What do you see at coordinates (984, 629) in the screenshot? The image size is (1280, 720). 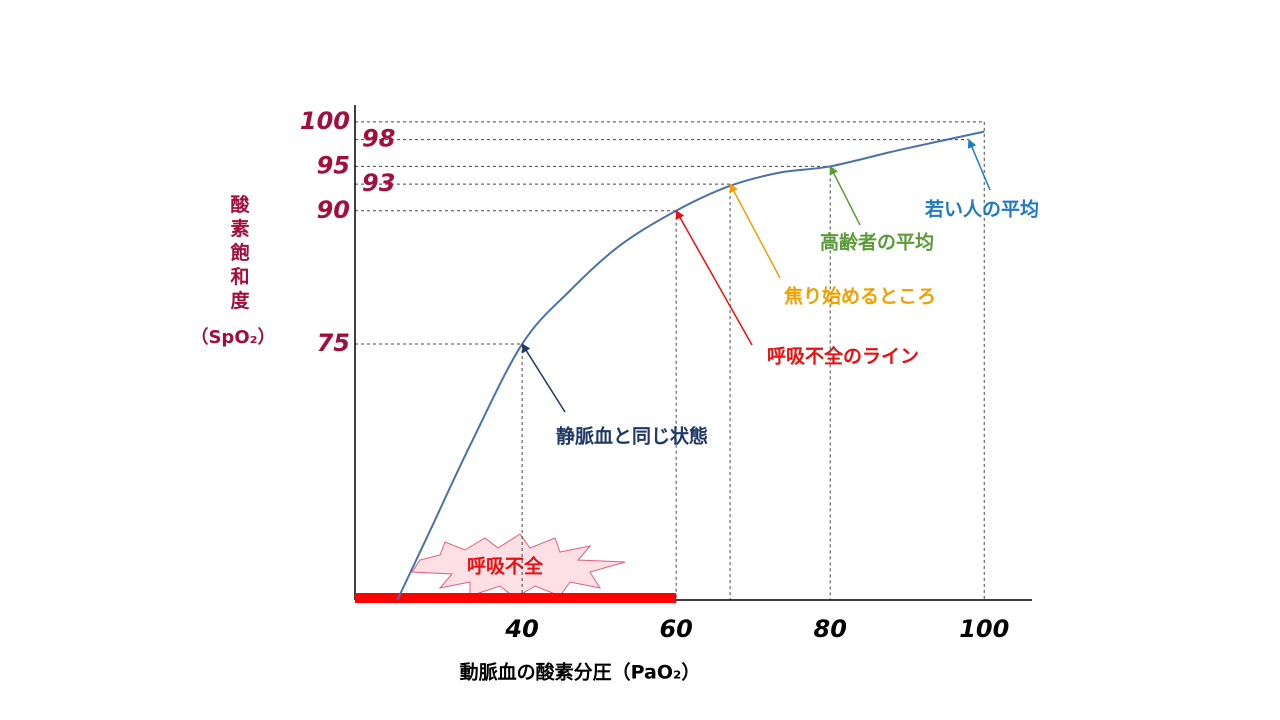 I see `x-tick-label: 100` at bounding box center [984, 629].